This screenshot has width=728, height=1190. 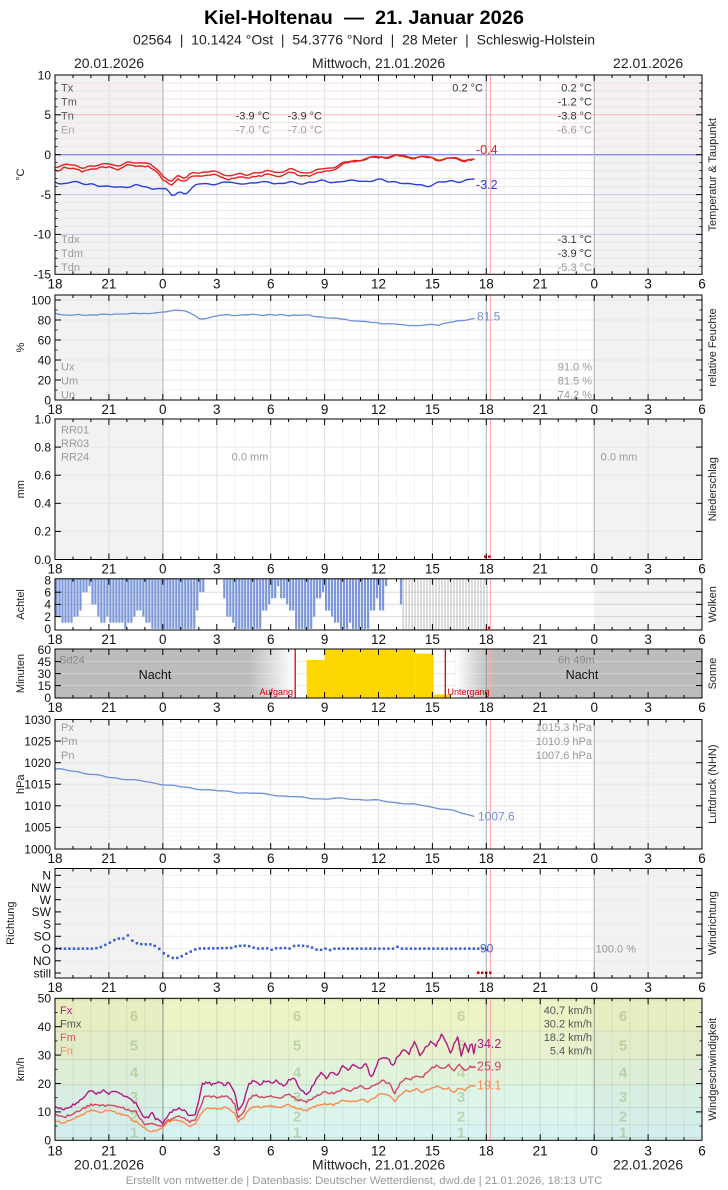 What do you see at coordinates (469, 692) in the screenshot?
I see `svg-text: Untergang` at bounding box center [469, 692].